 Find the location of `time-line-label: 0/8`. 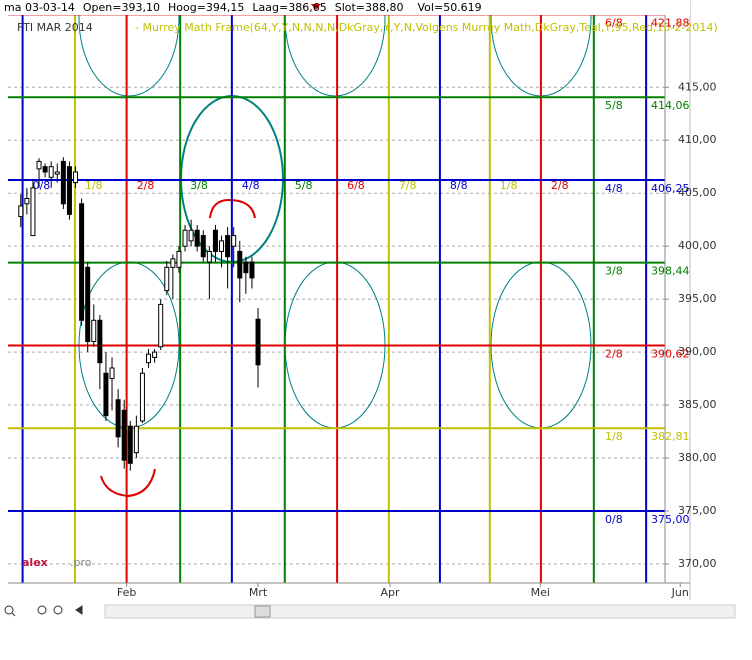

time-line-label: 0/8 is located at coordinates (42, 185).